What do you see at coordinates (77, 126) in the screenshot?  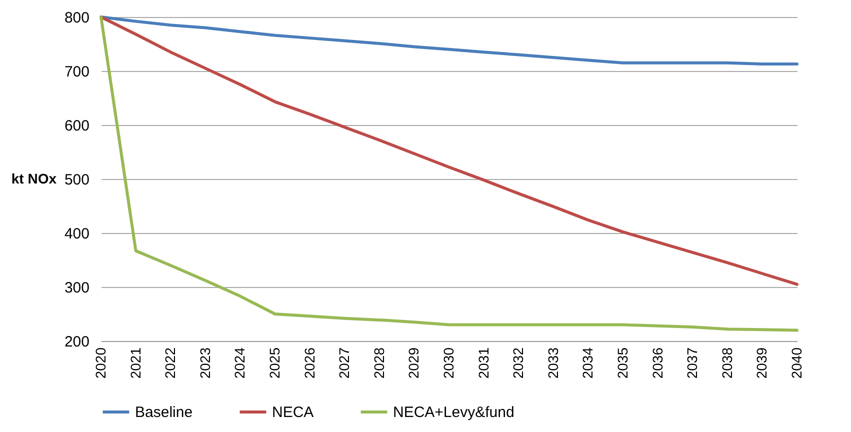 I see `y-tick-label: 600` at bounding box center [77, 126].